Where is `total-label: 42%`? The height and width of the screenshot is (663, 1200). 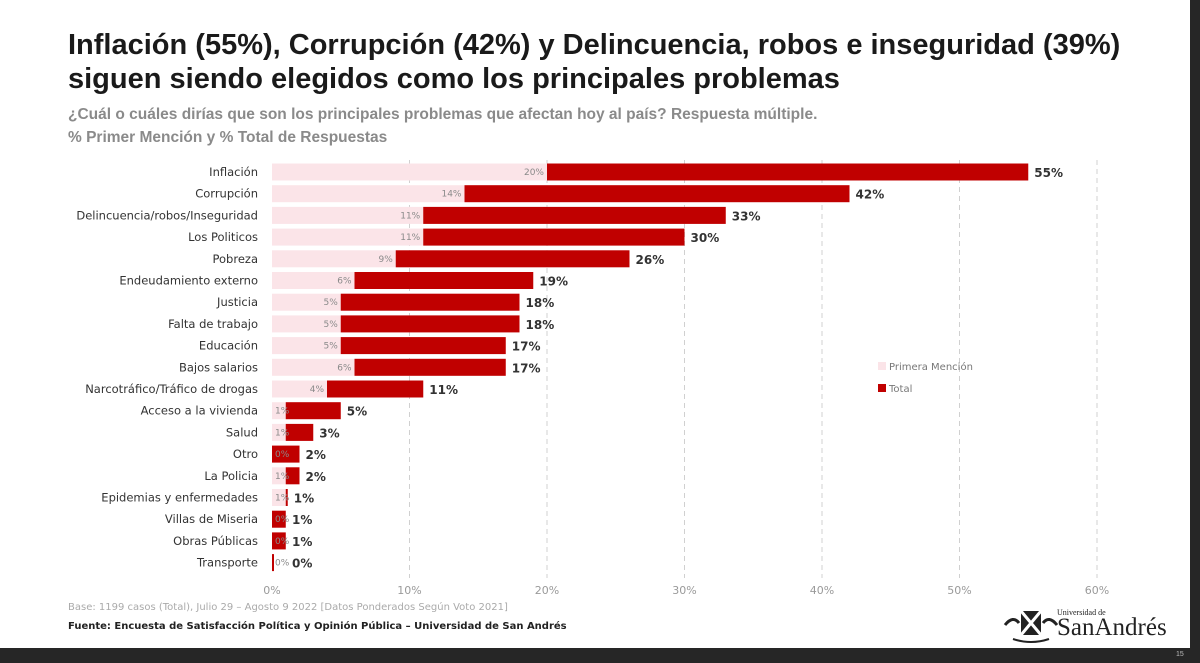 total-label: 42% is located at coordinates (870, 195).